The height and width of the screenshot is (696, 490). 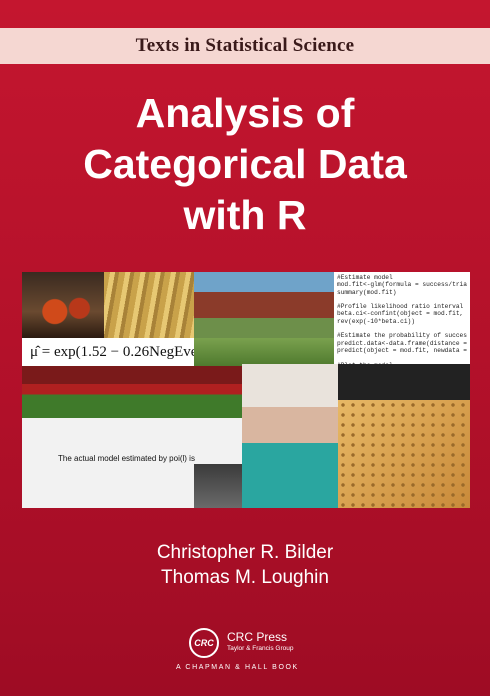 What do you see at coordinates (112, 351) in the screenshot?
I see `model-formula: μ̂ = exp(1.52 − 0.26NegEvent)` at bounding box center [112, 351].